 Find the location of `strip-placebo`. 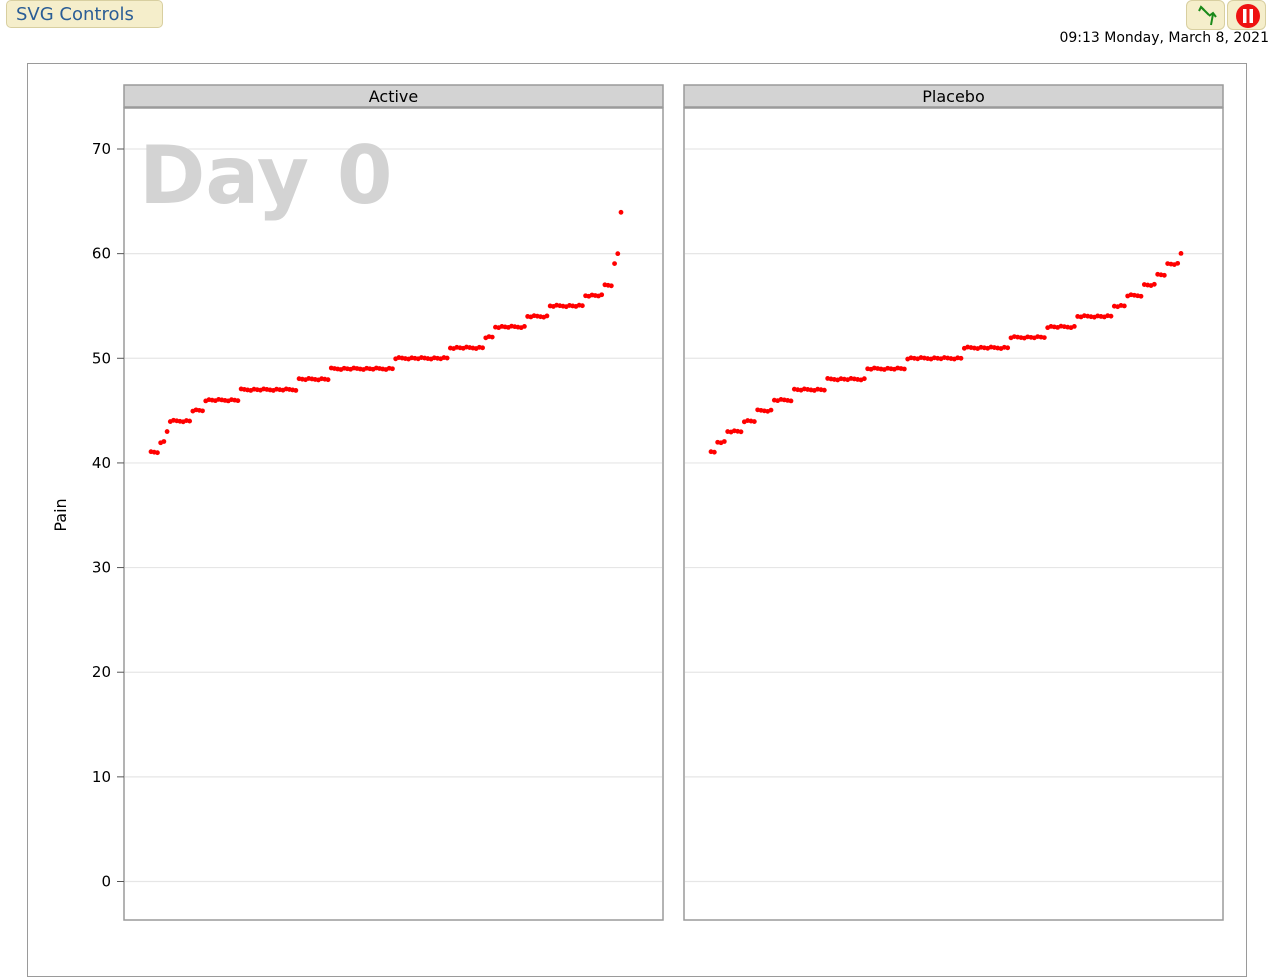

strip-placebo is located at coordinates (953, 96).